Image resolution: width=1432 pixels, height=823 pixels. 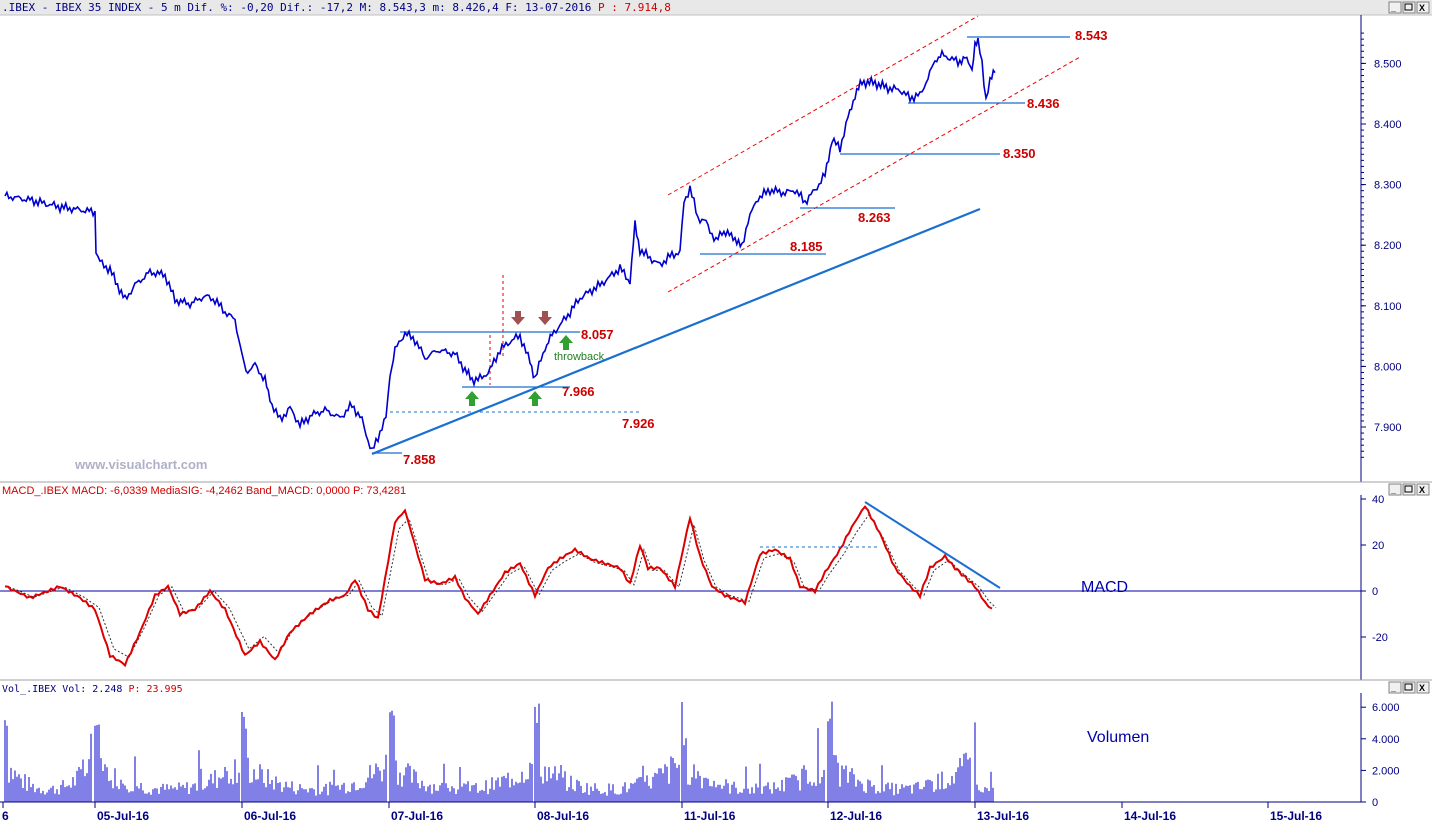 What do you see at coordinates (806, 246) in the screenshot?
I see `level-label: 8.185` at bounding box center [806, 246].